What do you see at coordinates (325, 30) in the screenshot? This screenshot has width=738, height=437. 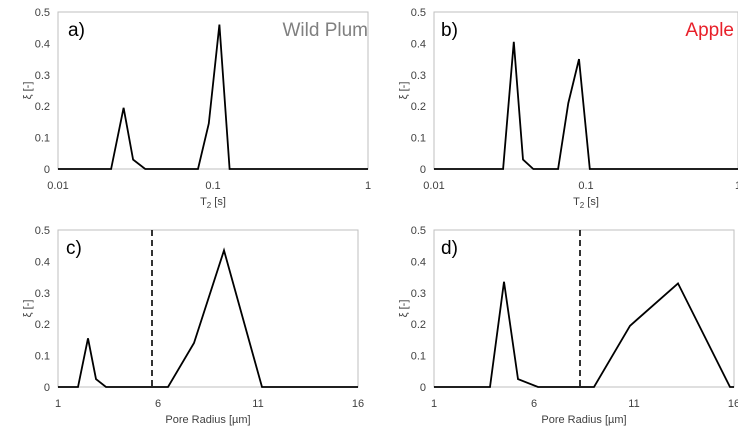 I see `sample-label: Wild Plum` at bounding box center [325, 30].